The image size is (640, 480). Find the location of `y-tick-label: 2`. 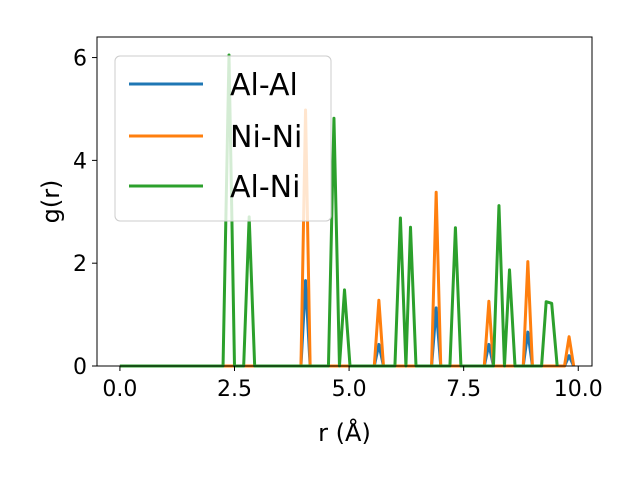

y-tick-label: 2 is located at coordinates (80, 264).